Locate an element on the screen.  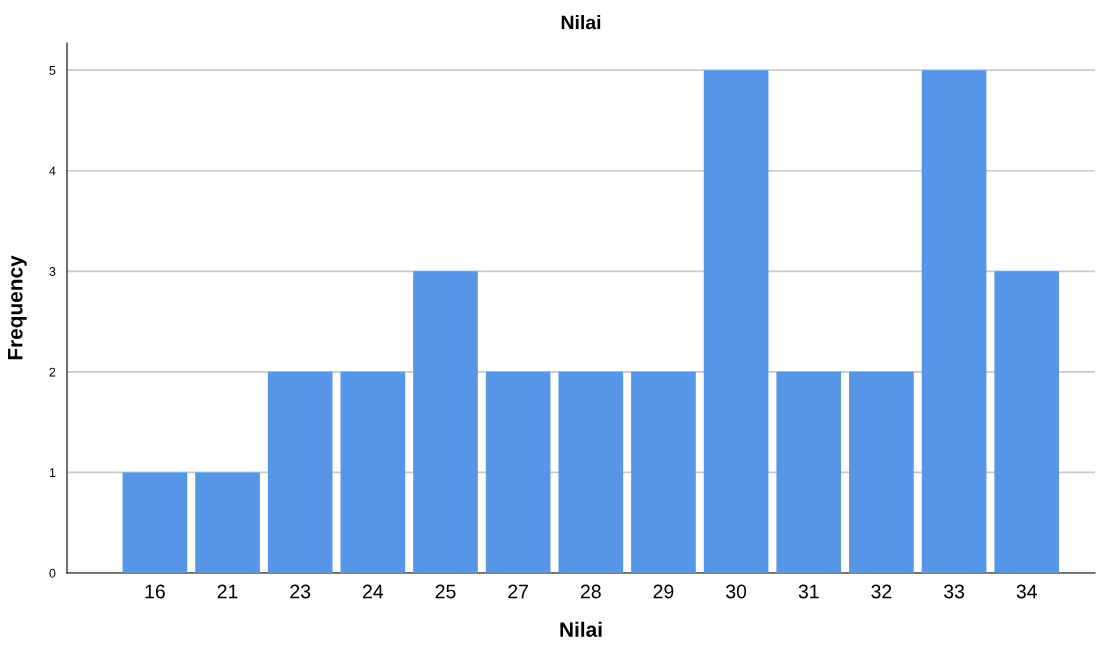
y-tick-label: 4 is located at coordinates (52, 171).